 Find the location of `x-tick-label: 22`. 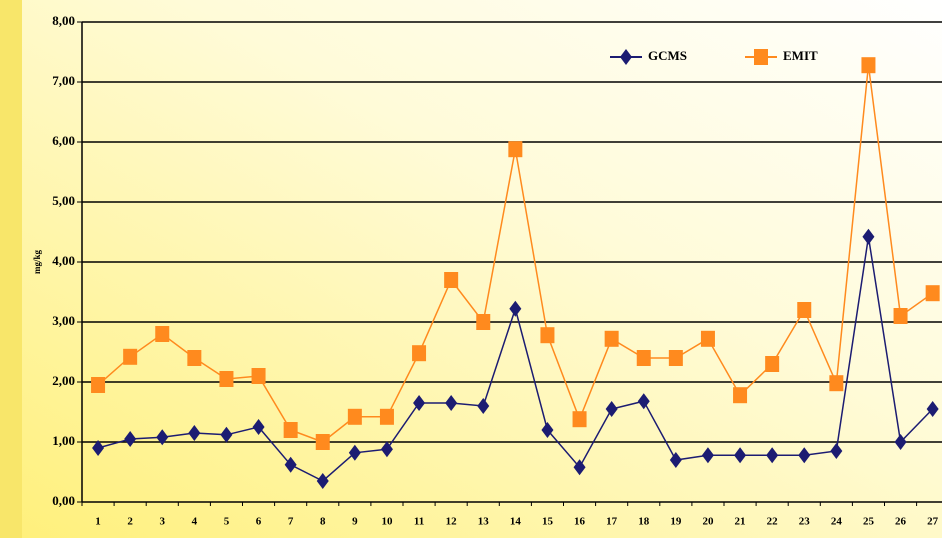

x-tick-label: 22 is located at coordinates (773, 522).